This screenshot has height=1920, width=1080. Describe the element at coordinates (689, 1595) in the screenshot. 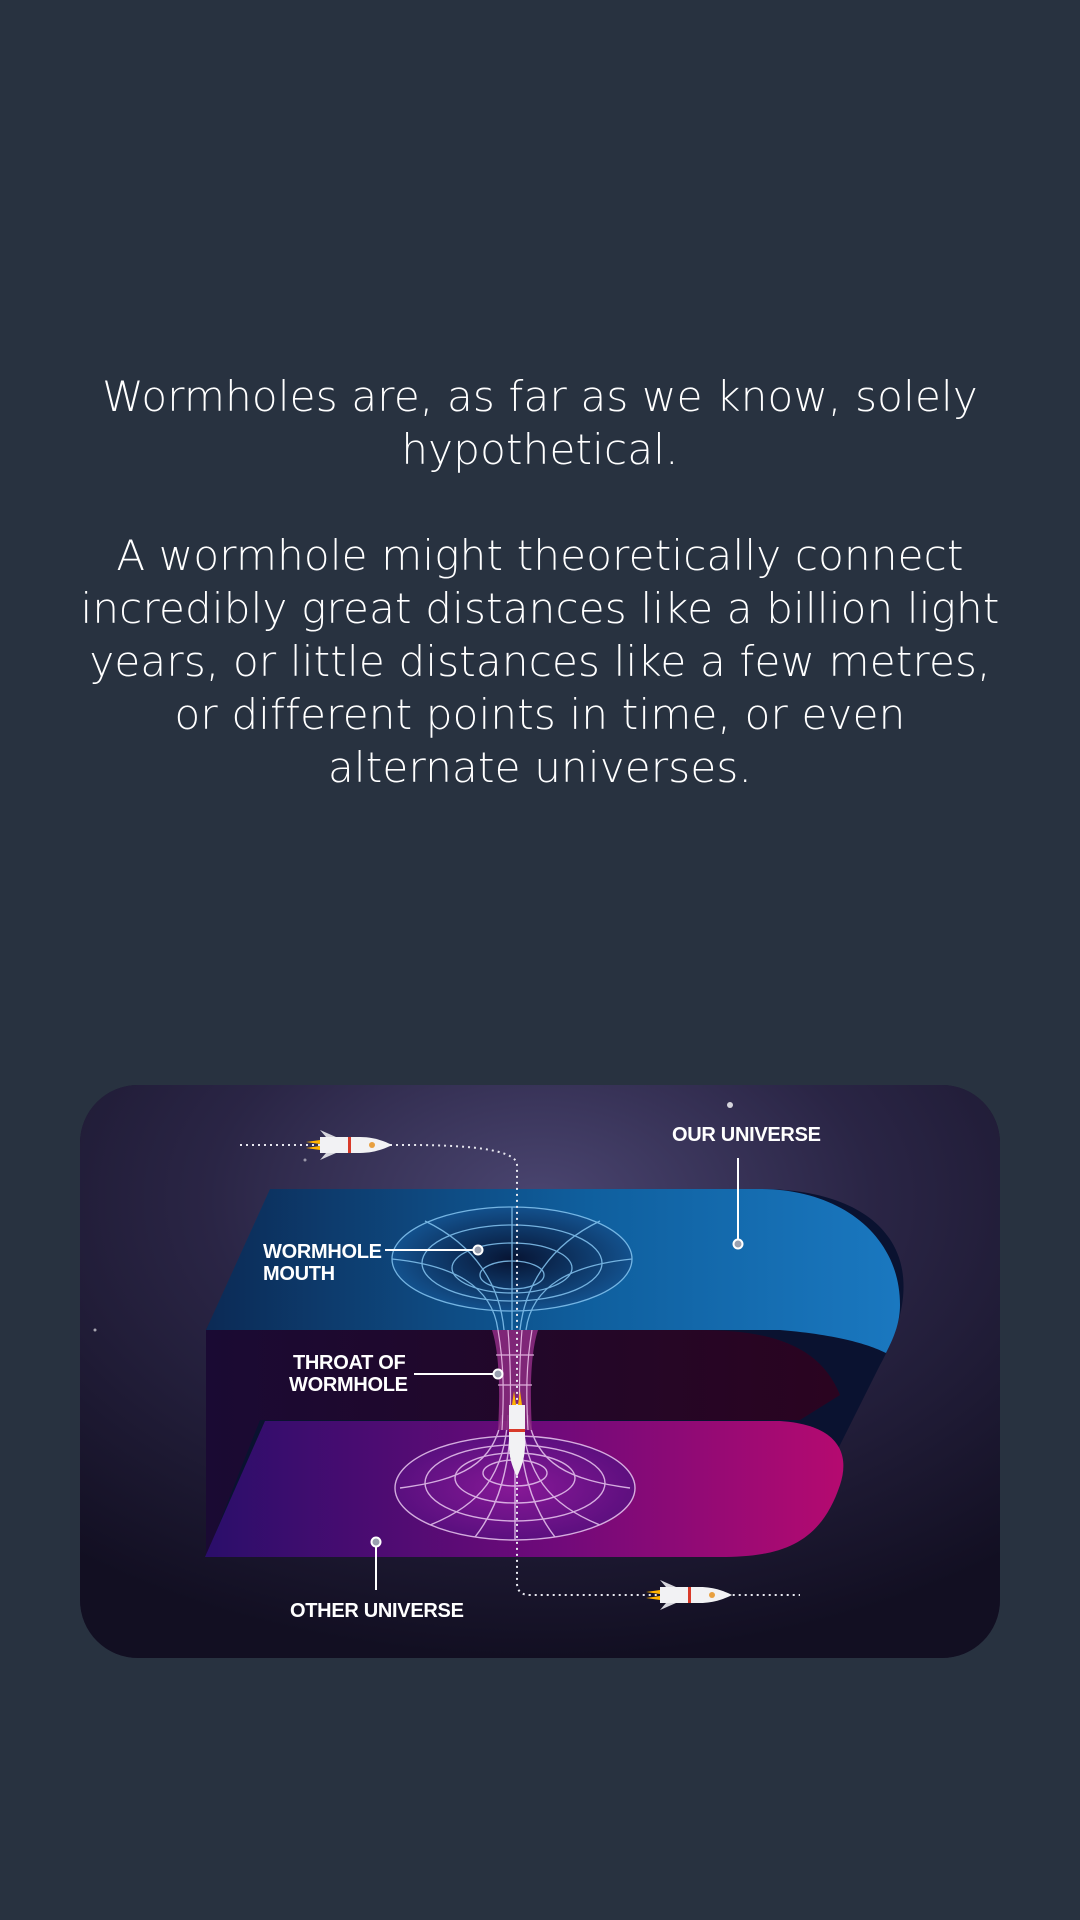

I see `rocket-bottom-icon` at that location.